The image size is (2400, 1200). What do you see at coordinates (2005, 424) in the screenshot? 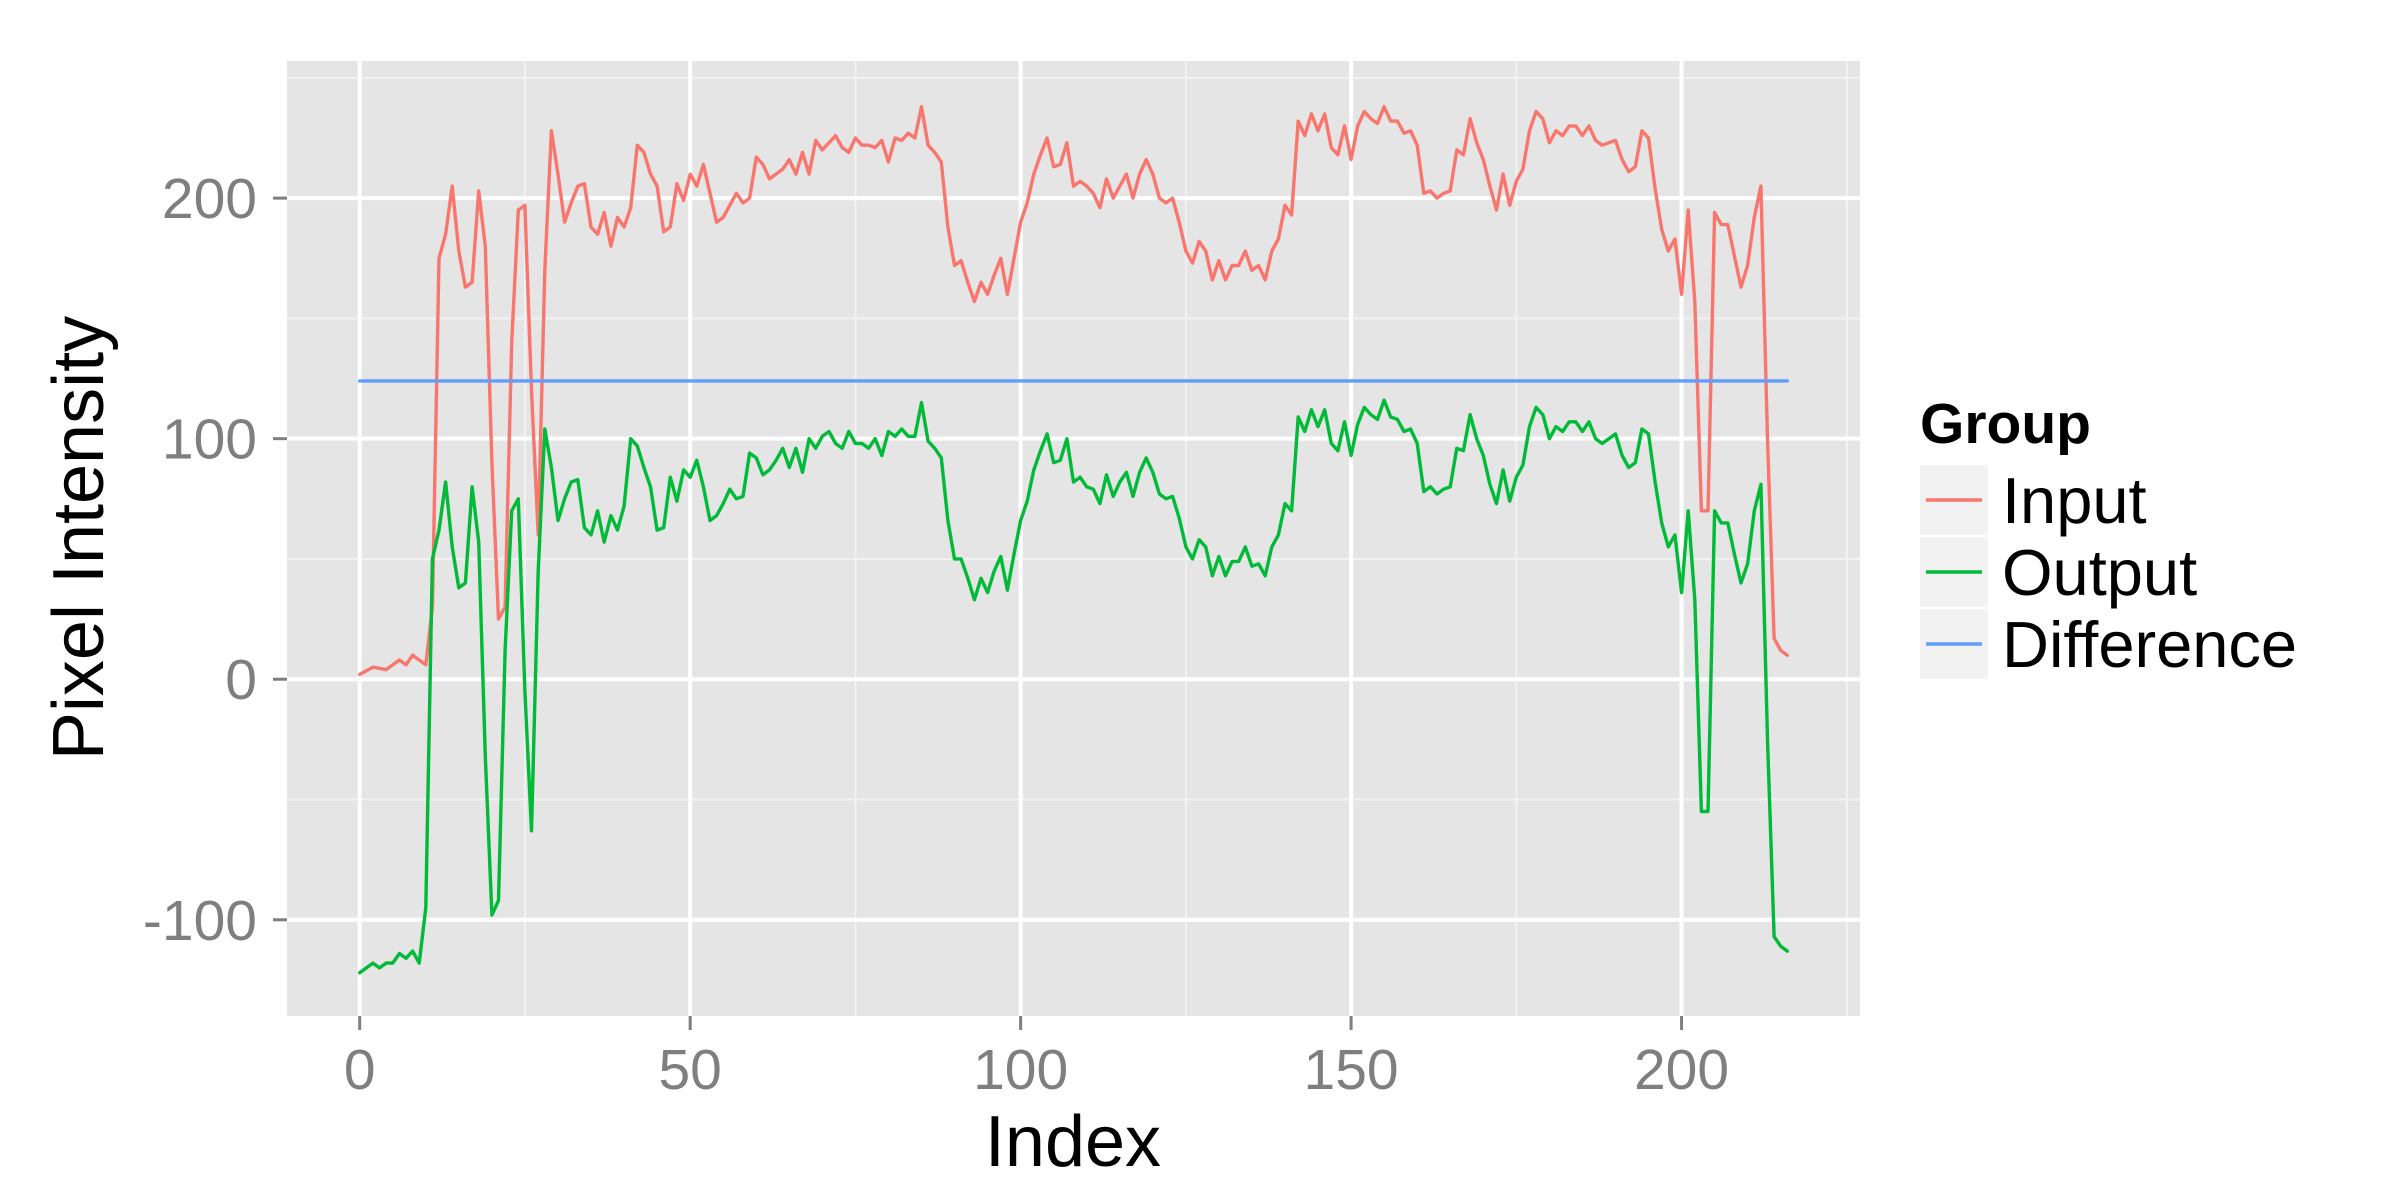
I see `legend-title: Group` at bounding box center [2005, 424].